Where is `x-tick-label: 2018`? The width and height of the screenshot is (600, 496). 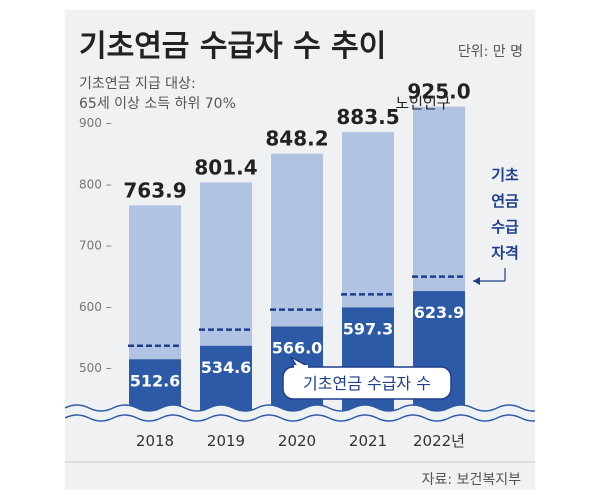
x-tick-label: 2018 is located at coordinates (155, 441).